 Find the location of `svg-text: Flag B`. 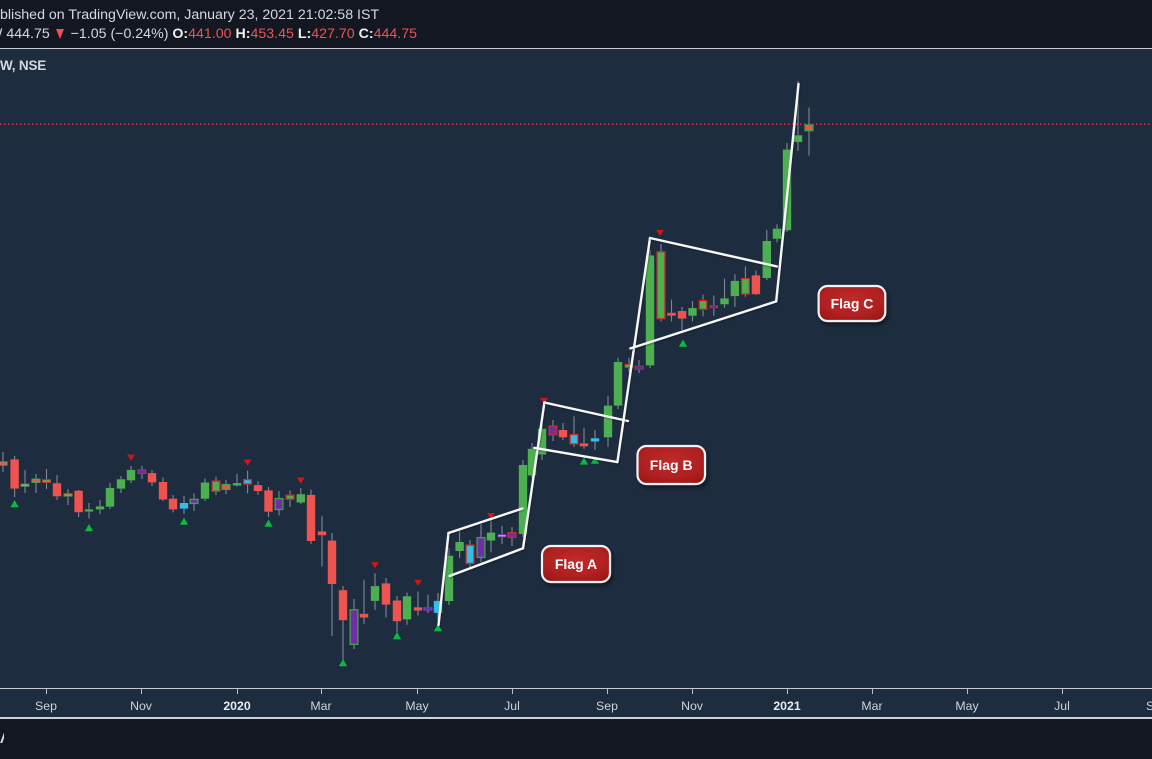

svg-text: Flag B is located at coordinates (671, 465).